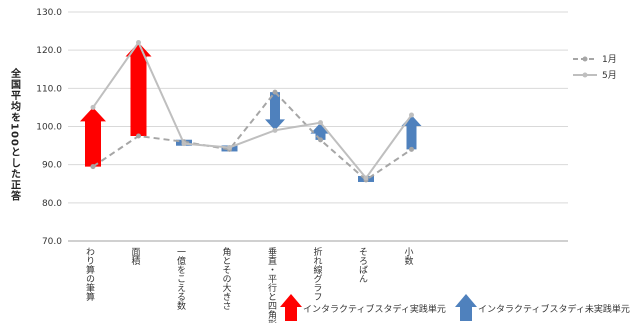  Describe the element at coordinates (52, 166) in the screenshot. I see `y-tick-label: 90.0` at that location.